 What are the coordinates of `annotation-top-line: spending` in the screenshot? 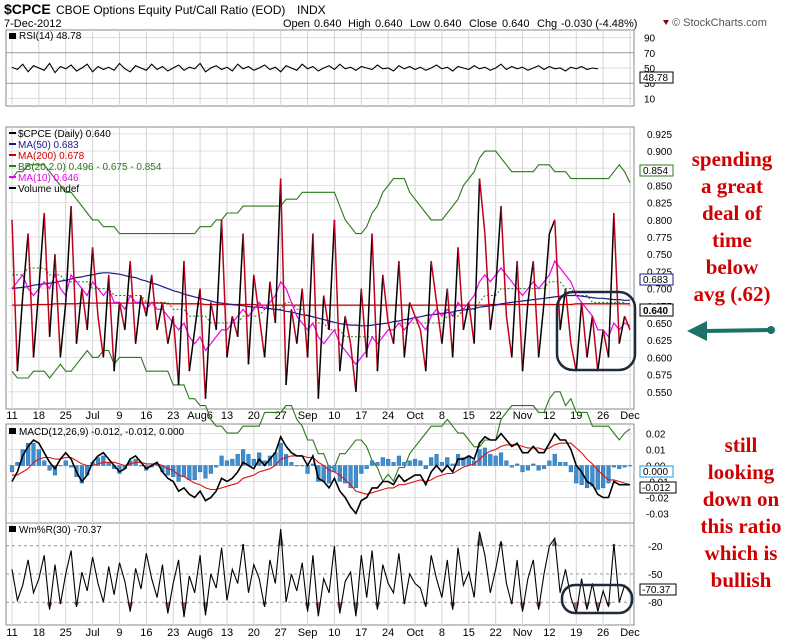 It's located at (732, 159).